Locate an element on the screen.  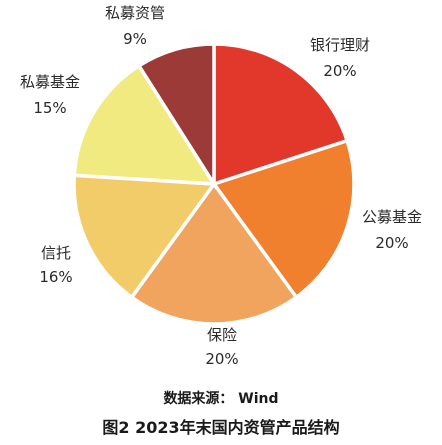
figure-caption: 图2 2023年末国内资管产品结构 is located at coordinates (221, 427).